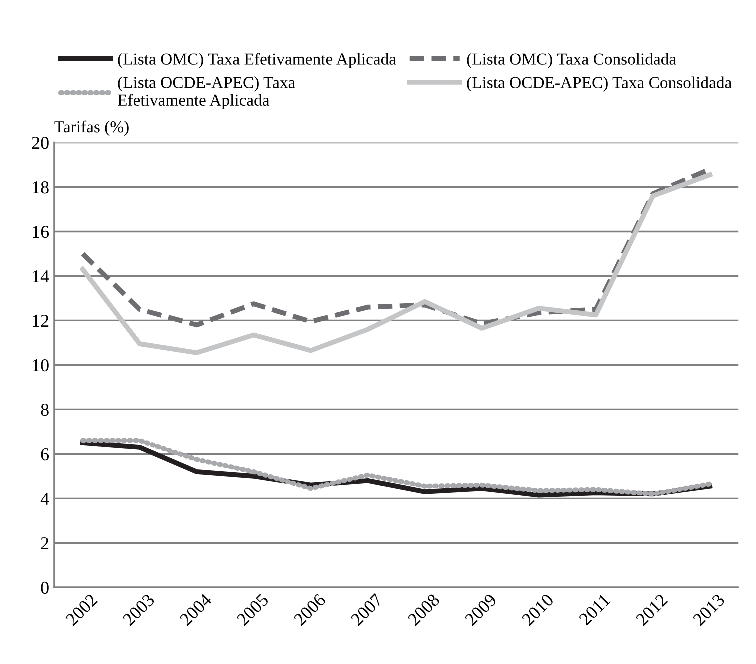 The height and width of the screenshot is (664, 756). Describe the element at coordinates (45, 454) in the screenshot. I see `y-tick-label: 6` at that location.